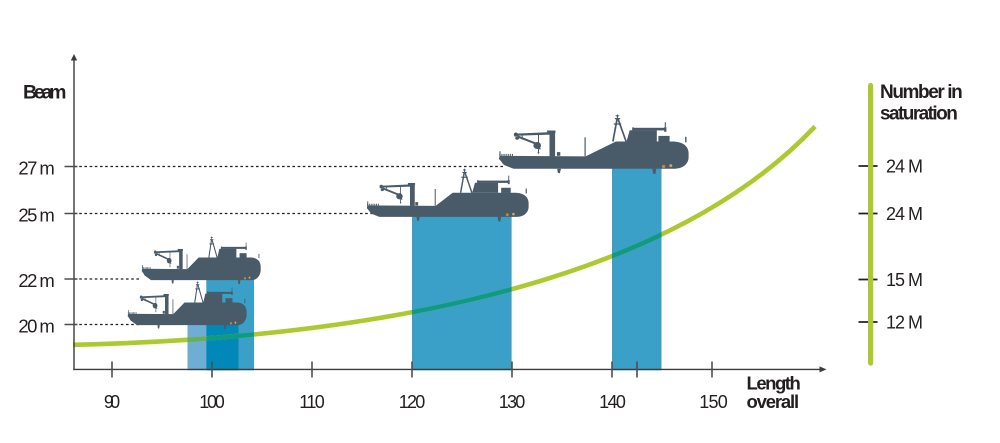 The height and width of the screenshot is (443, 1000). Describe the element at coordinates (36, 326) in the screenshot. I see `svg-text: 20 m` at that location.